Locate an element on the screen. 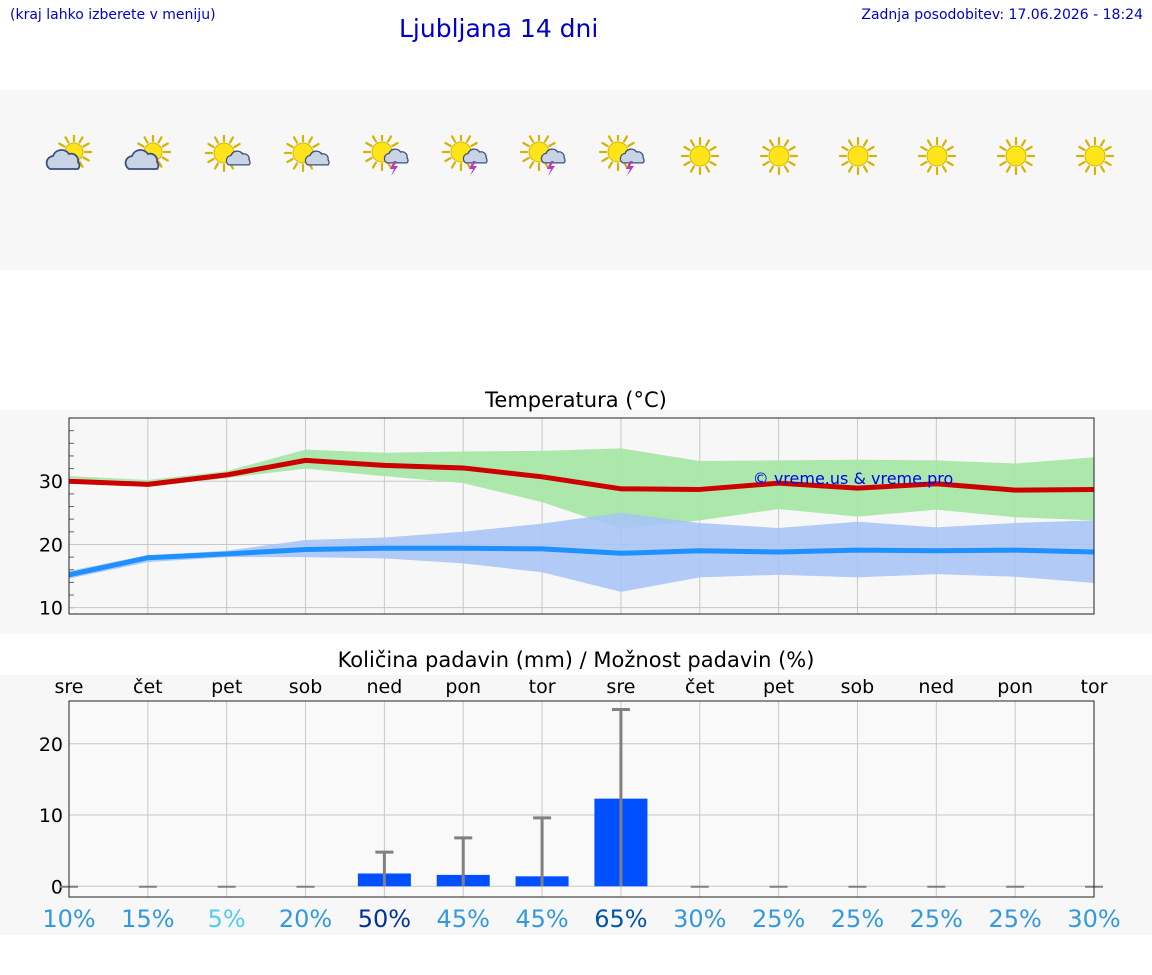  precip-probability: 20% is located at coordinates (305, 919).